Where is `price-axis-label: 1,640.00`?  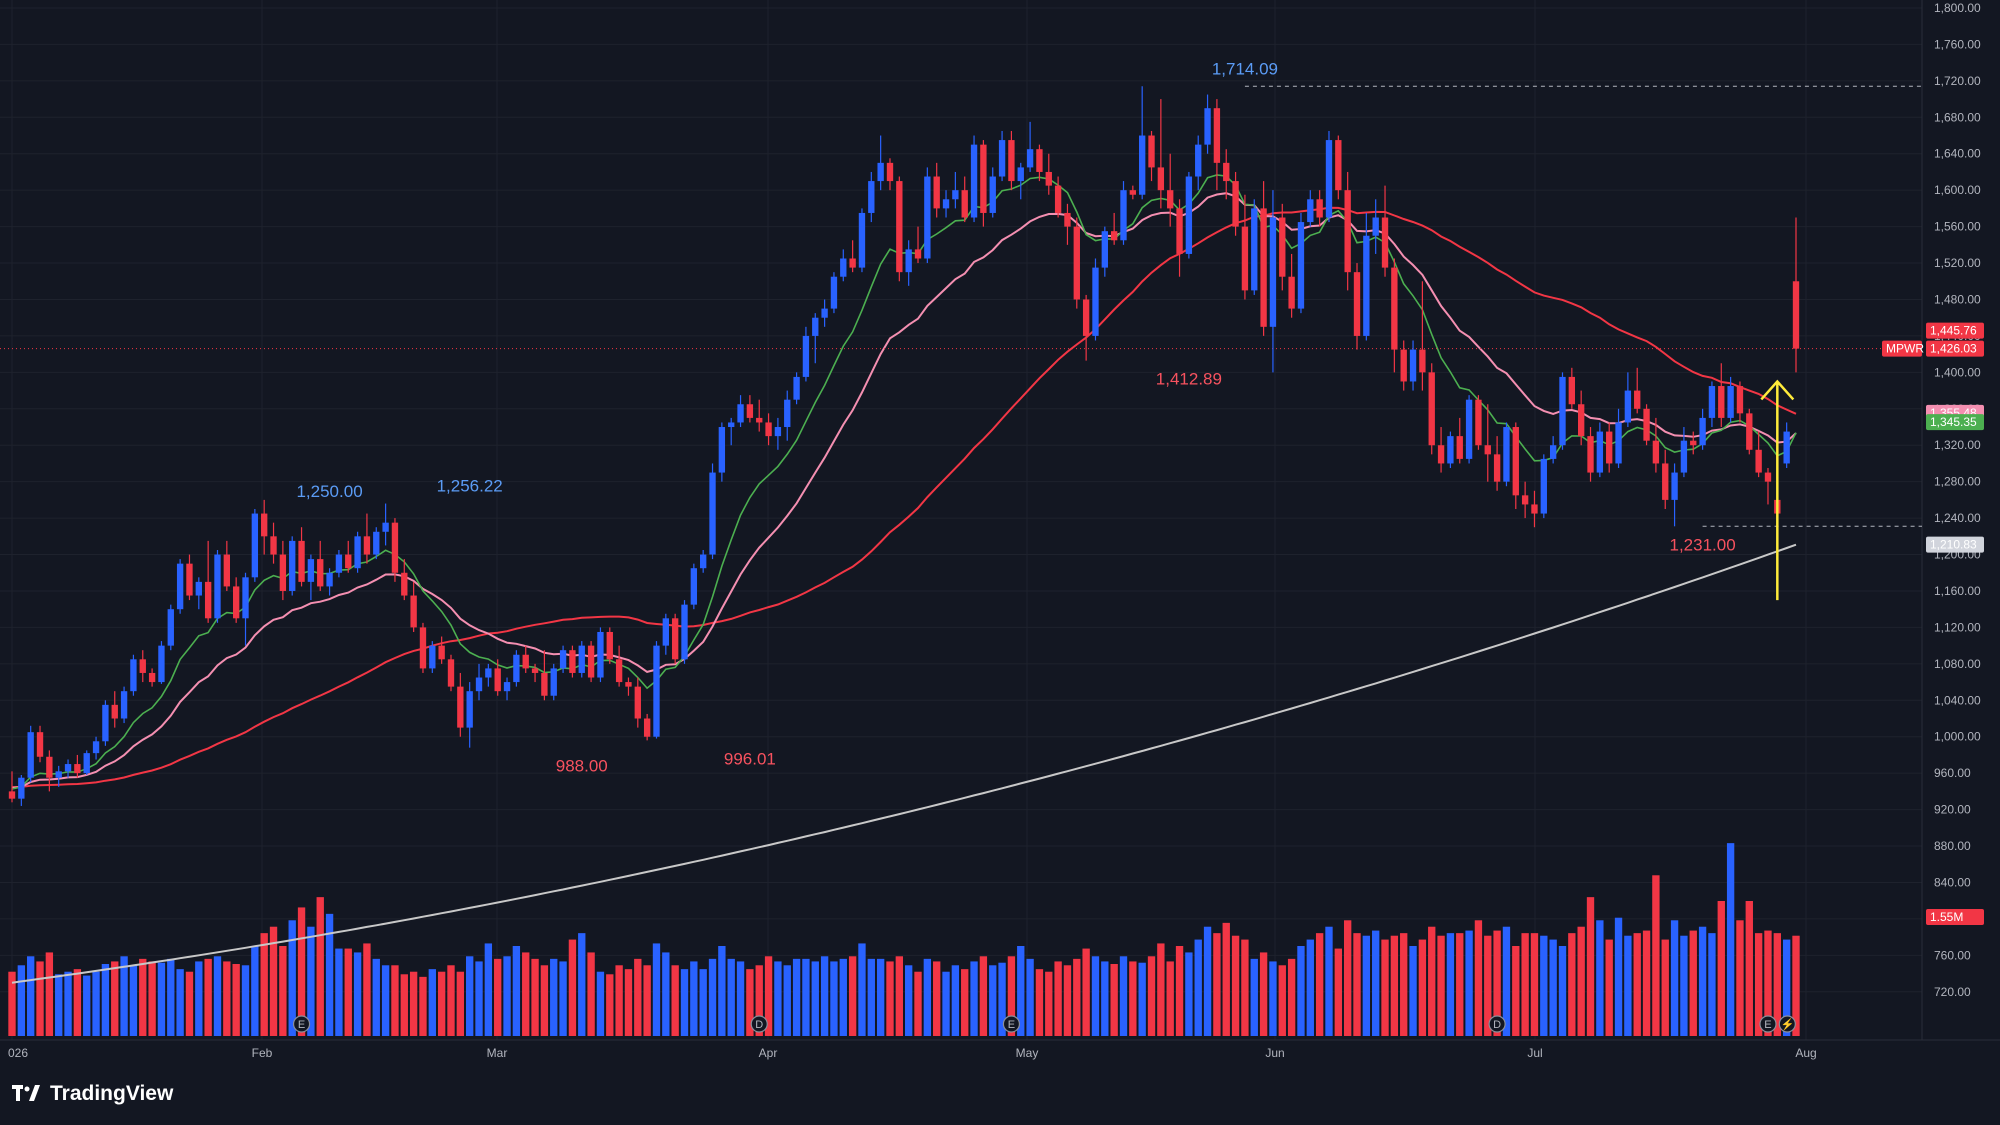
price-axis-label: 1,640.00 is located at coordinates (1957, 154).